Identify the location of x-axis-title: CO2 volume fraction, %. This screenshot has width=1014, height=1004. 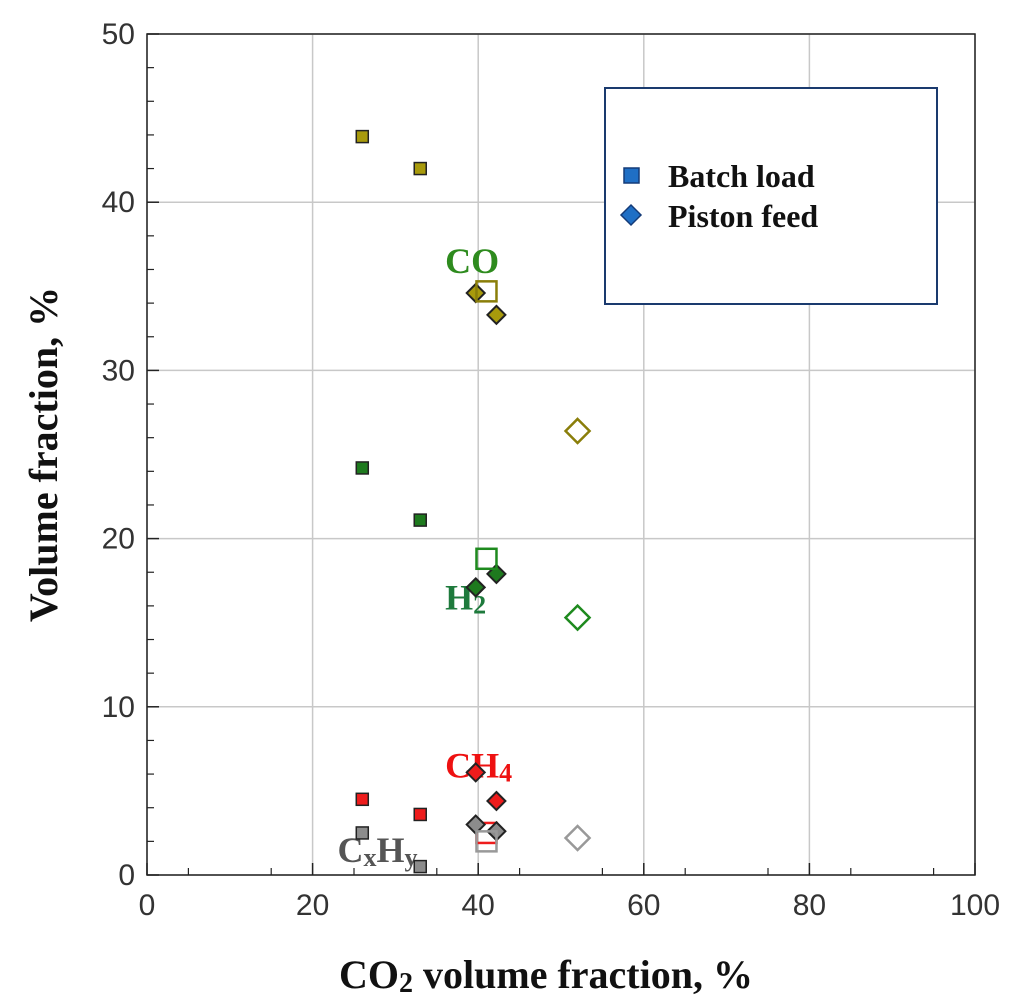
(546, 975).